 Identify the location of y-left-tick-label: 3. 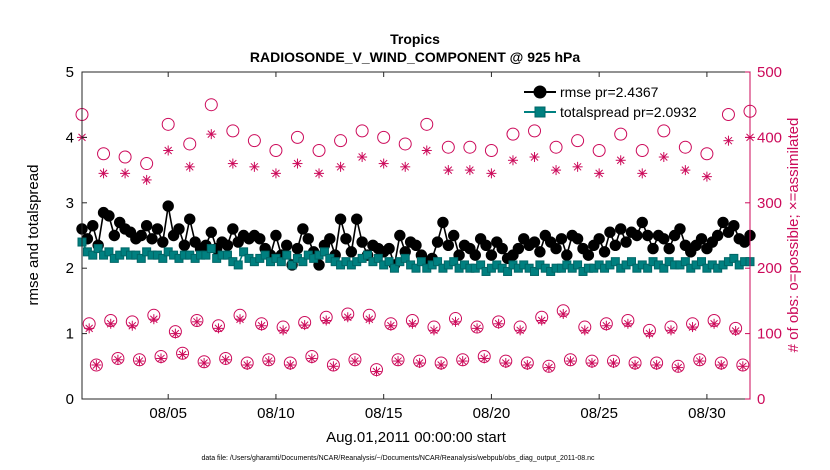
(70, 203).